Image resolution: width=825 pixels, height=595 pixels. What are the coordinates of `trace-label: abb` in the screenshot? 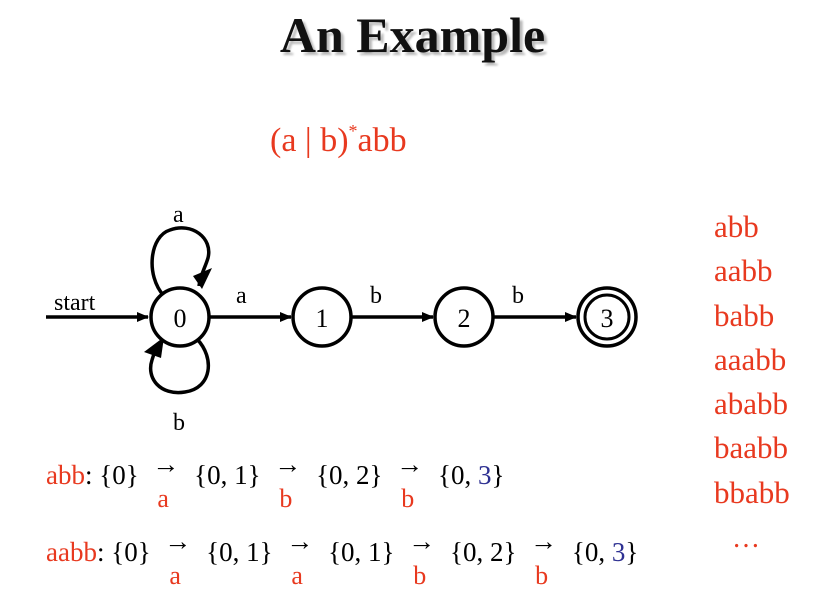 It's located at (65, 475).